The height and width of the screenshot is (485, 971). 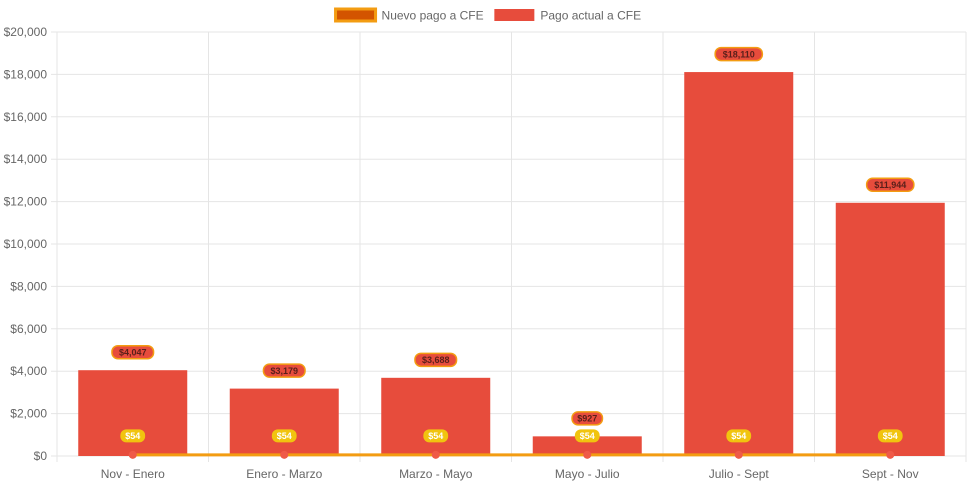 I want to click on bar-data-label: $4,047, so click(x=133, y=352).